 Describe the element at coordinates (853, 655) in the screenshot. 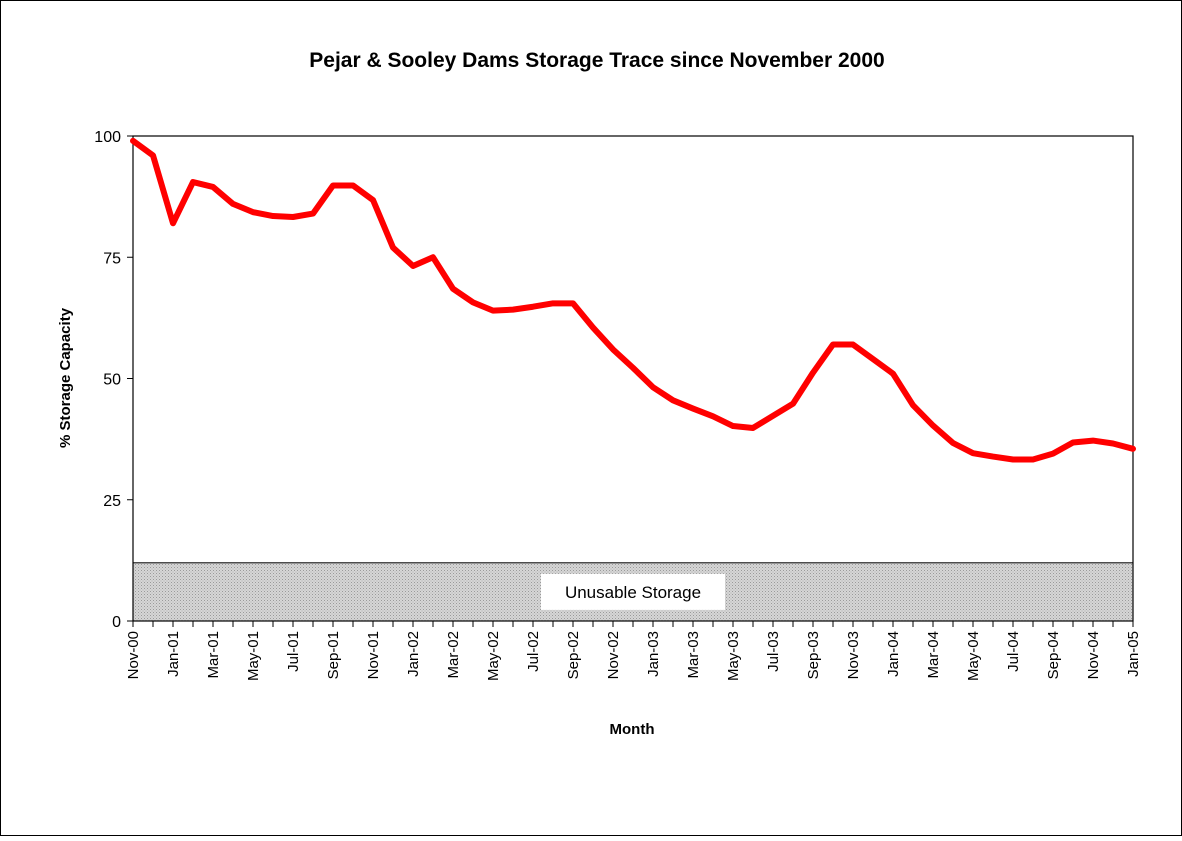

I see `x-tick-label: Nov-03` at that location.